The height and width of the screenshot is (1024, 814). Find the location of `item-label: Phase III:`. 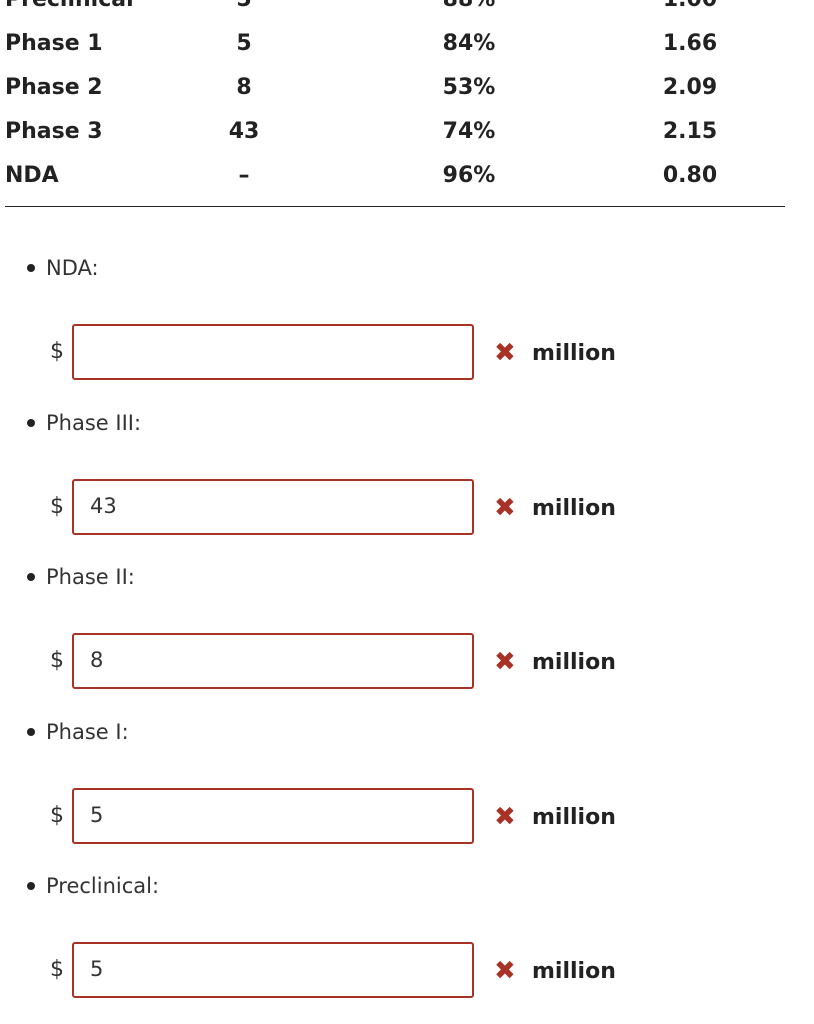

item-label: Phase III: is located at coordinates (94, 422).